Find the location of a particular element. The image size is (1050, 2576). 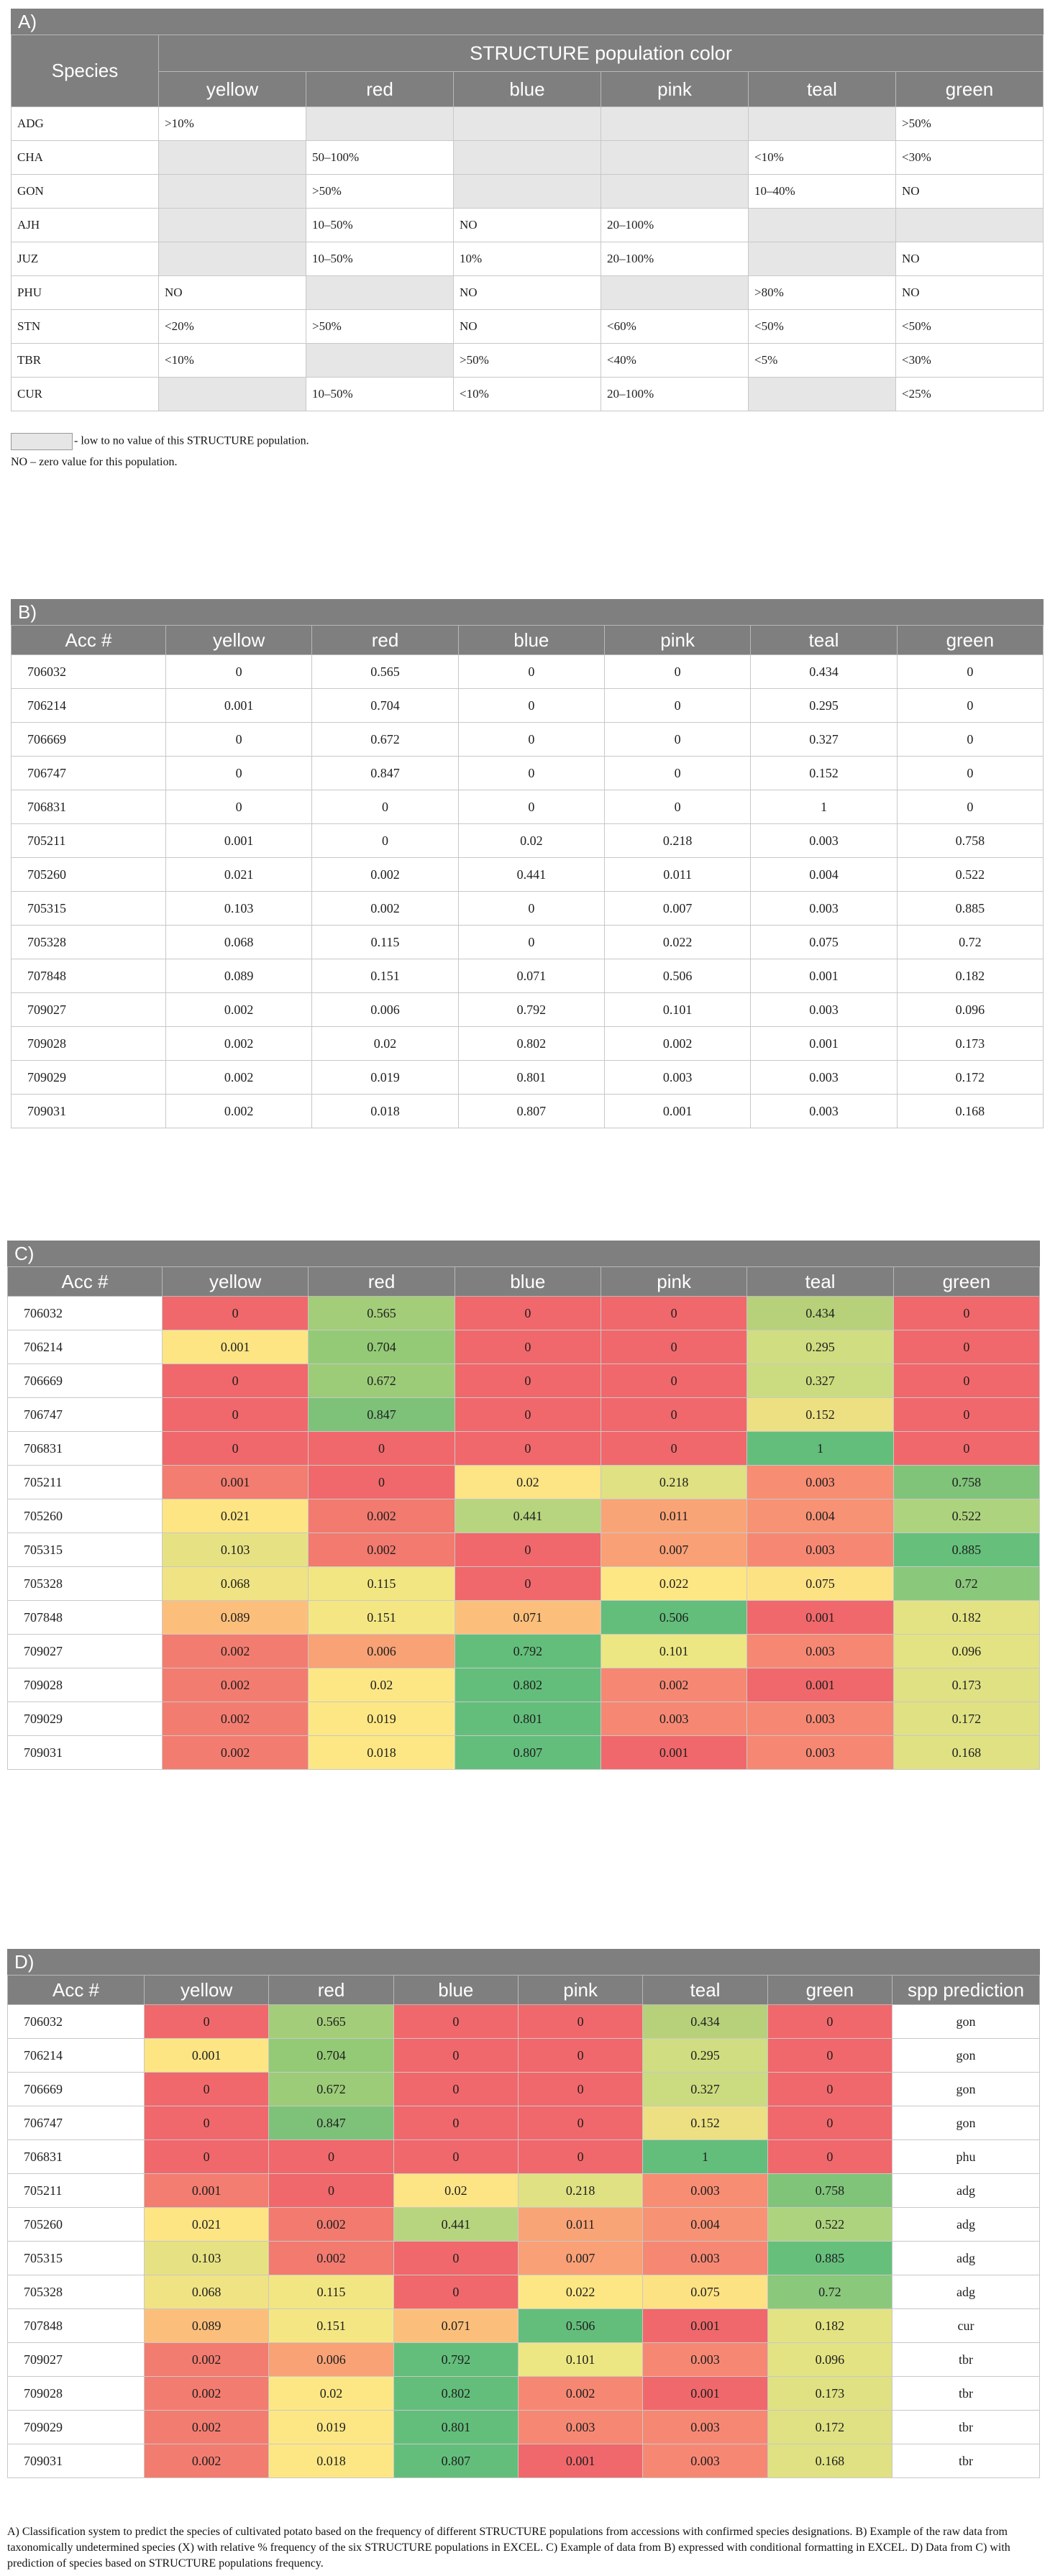

prediction-header: spp prediction is located at coordinates (966, 1990).